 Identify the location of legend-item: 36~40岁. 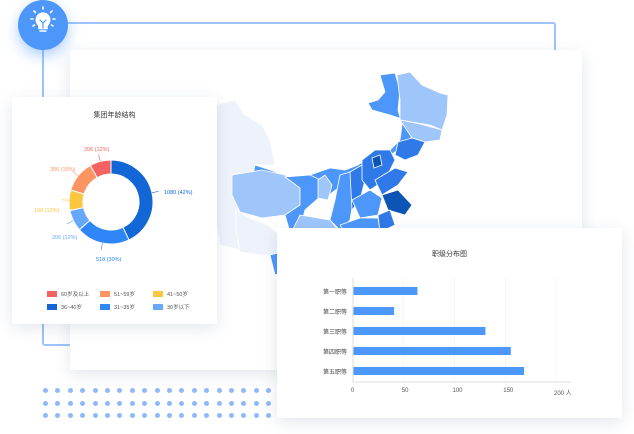
(64, 307).